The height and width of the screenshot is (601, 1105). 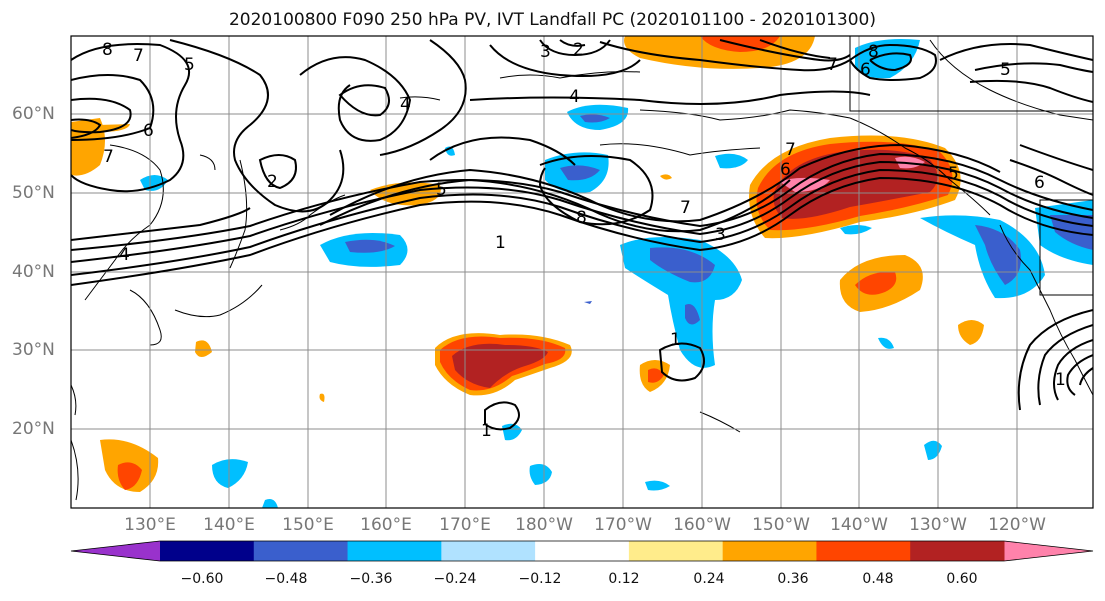 I want to click on lon-label: 140°E, so click(x=229, y=525).